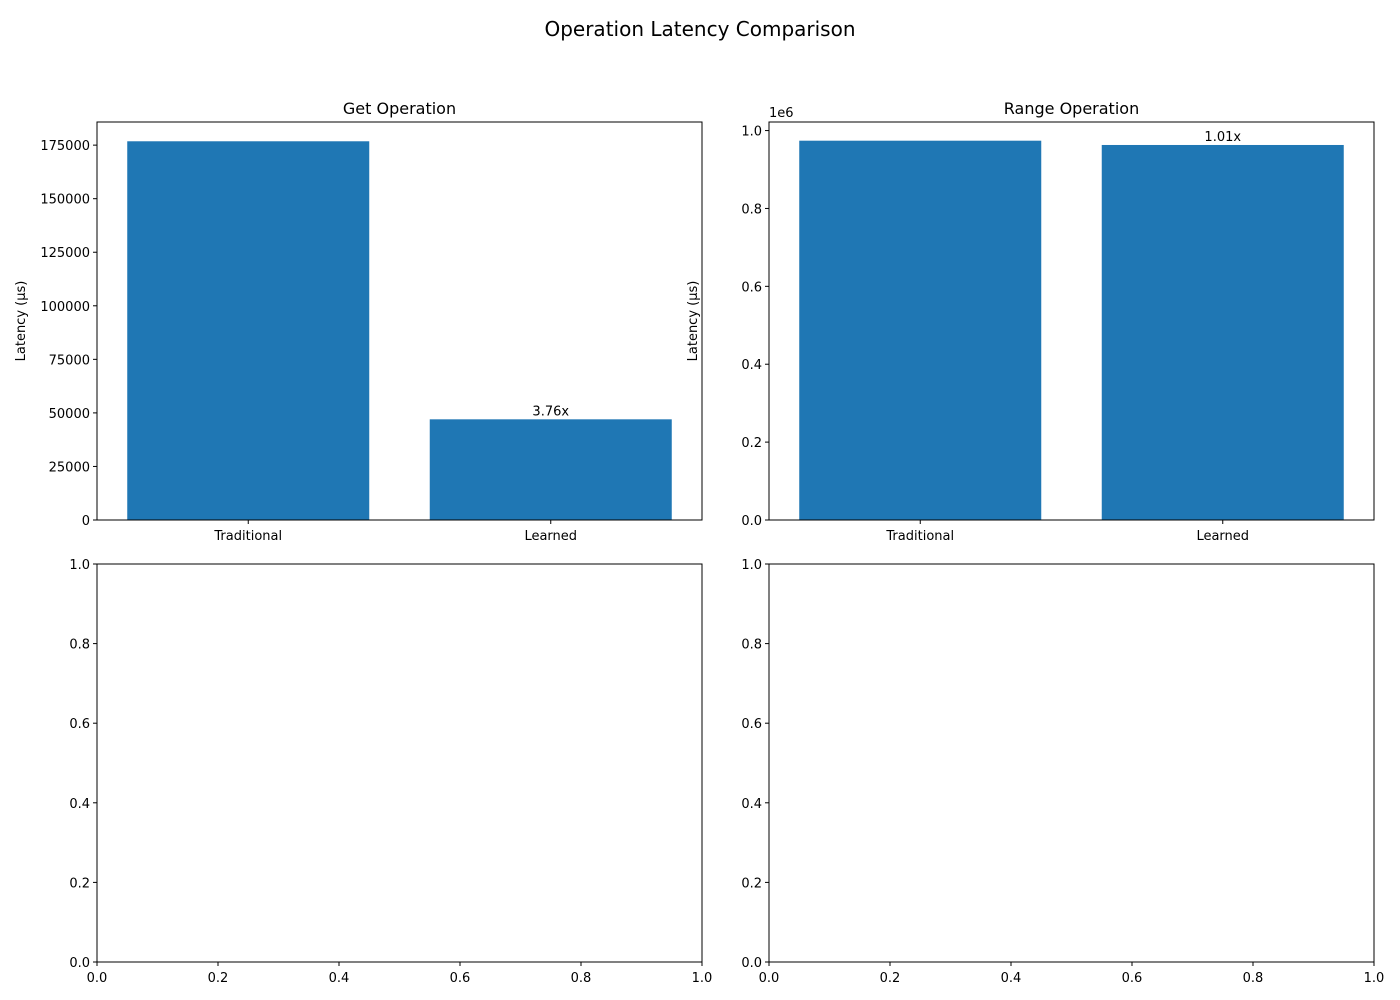 The width and height of the screenshot is (1400, 1000). What do you see at coordinates (65, 253) in the screenshot?
I see `y-tick-label: 125000` at bounding box center [65, 253].